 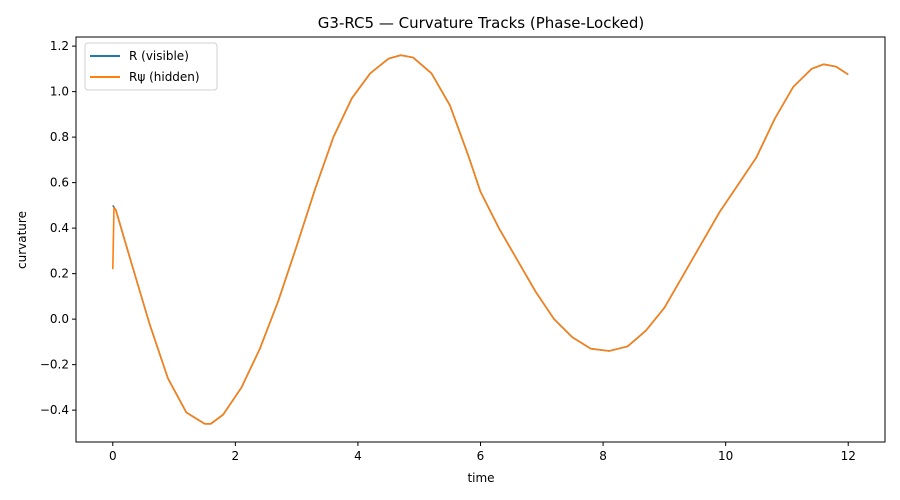 I want to click on x-tick-label: 4, so click(x=358, y=456).